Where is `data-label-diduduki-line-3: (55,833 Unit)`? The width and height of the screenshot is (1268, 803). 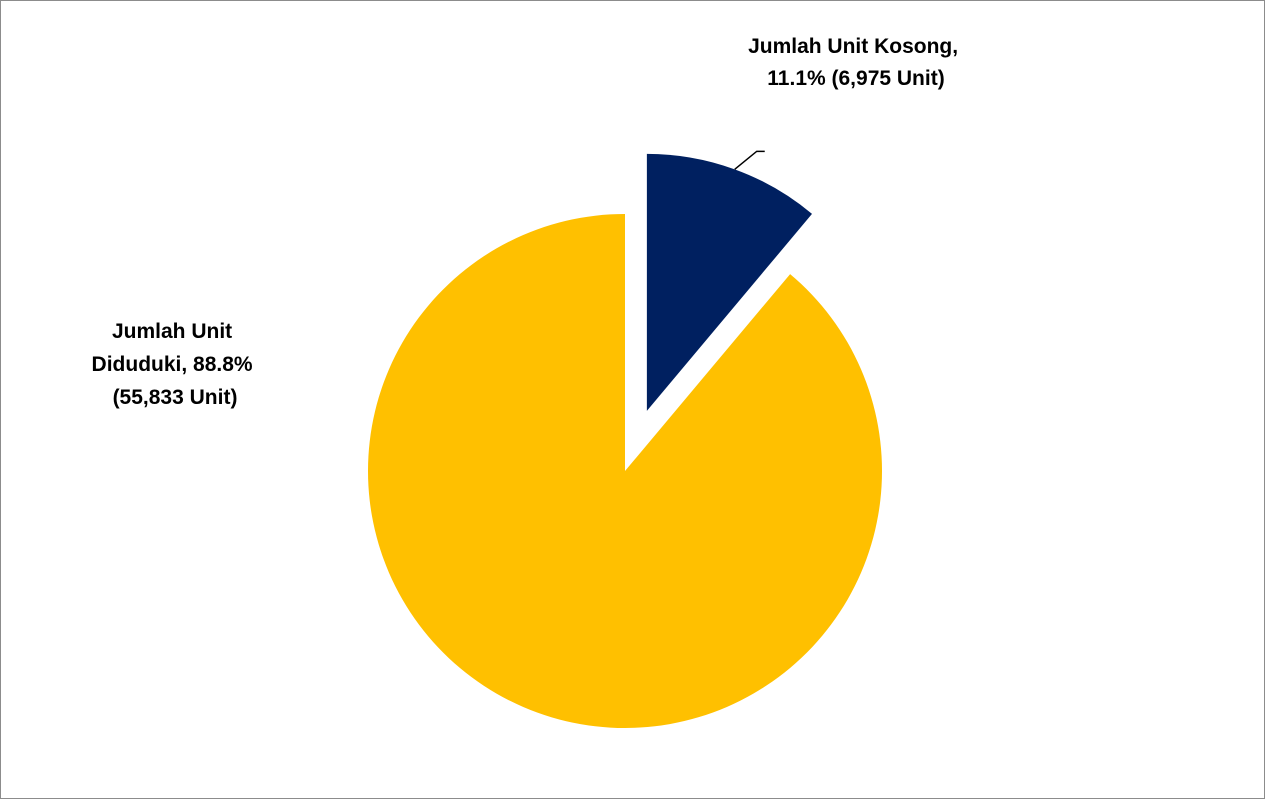
data-label-diduduki-line-3: (55,833 Unit) is located at coordinates (175, 397).